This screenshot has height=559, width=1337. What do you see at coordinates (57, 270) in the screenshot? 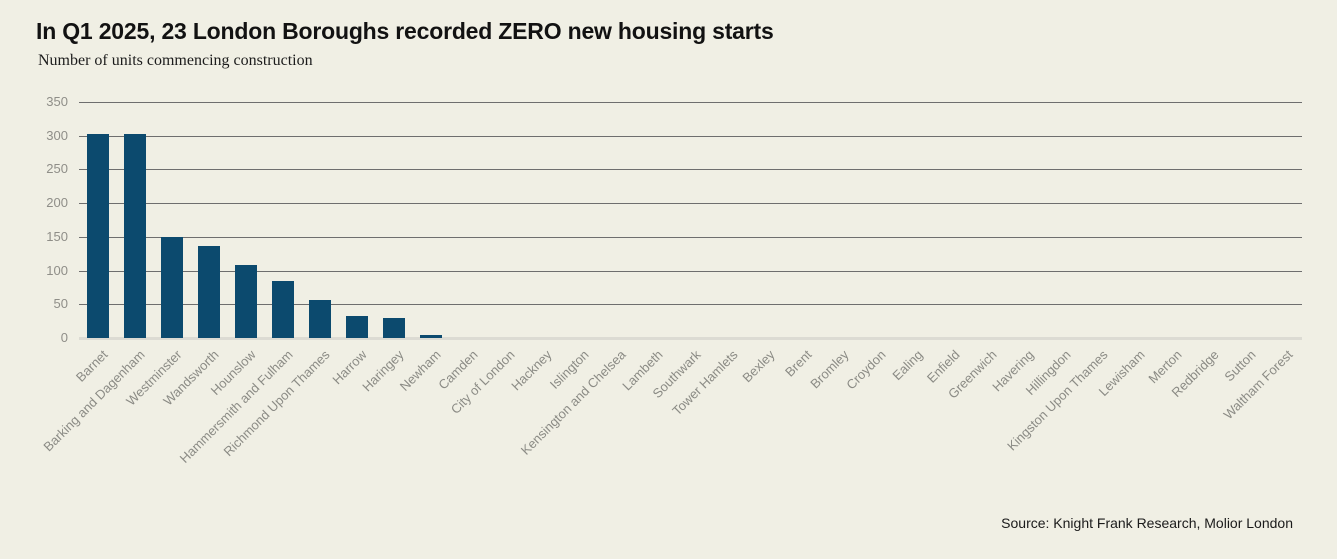
I see `y-tick-label: 100` at bounding box center [57, 270].